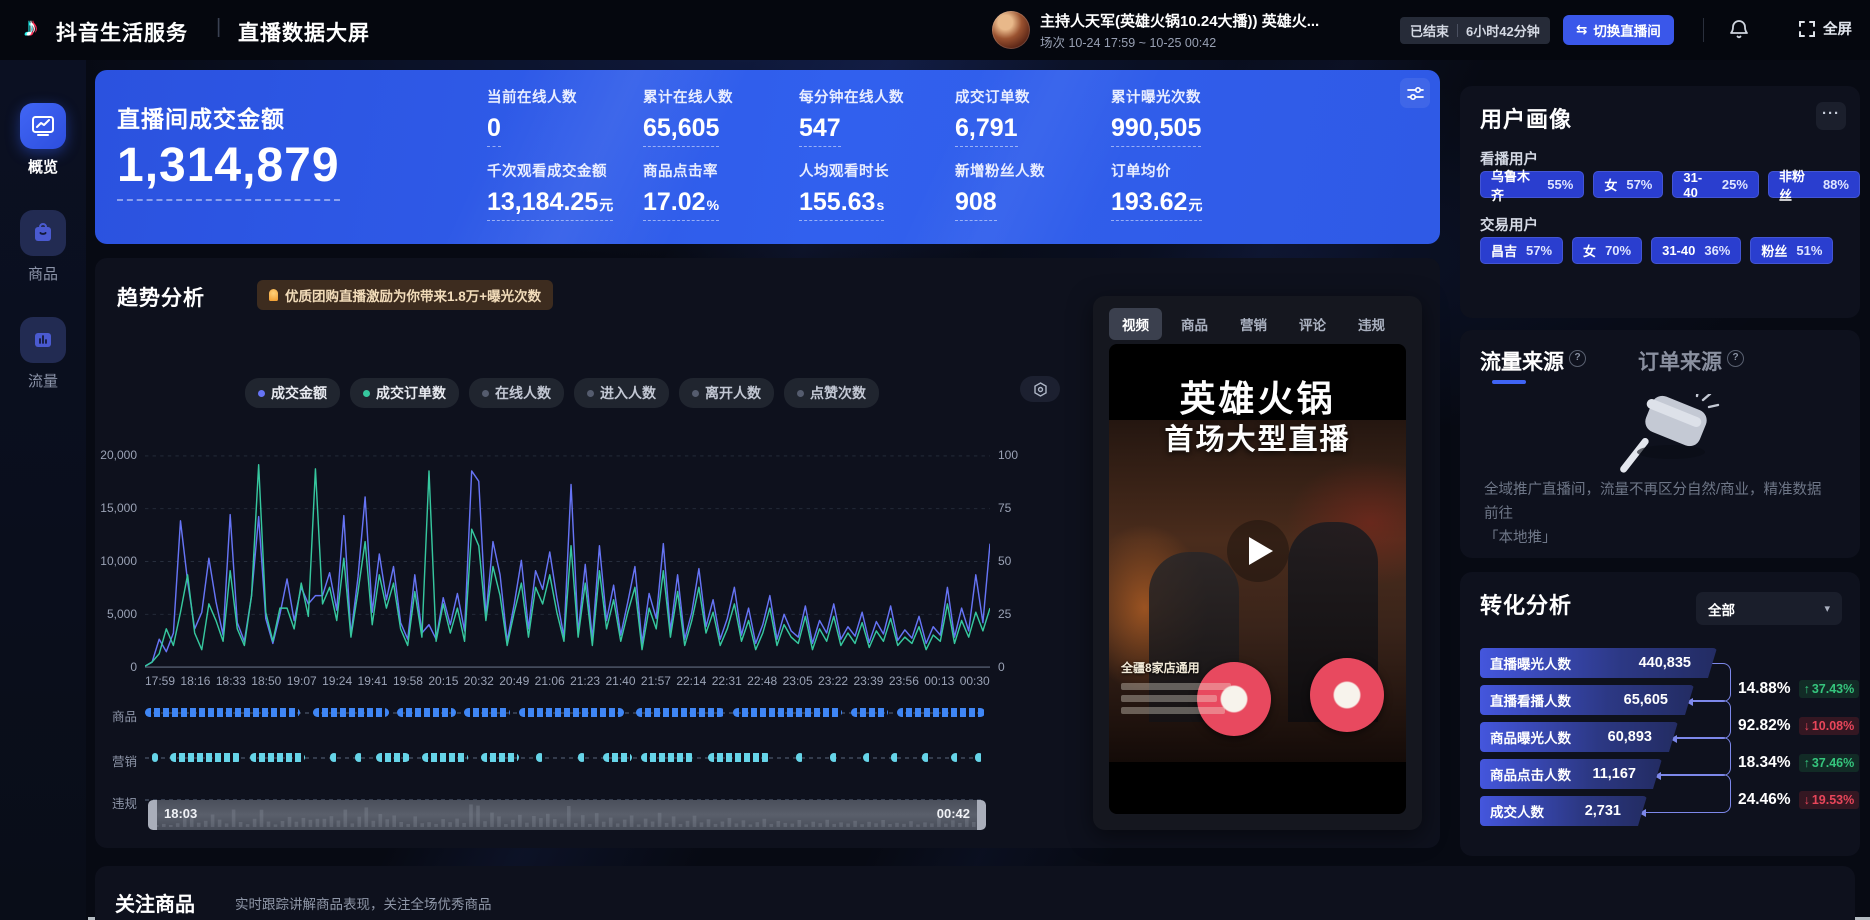 The image size is (1870, 920). Describe the element at coordinates (523, 393) in the screenshot. I see `legend-label: 在线人数` at that location.